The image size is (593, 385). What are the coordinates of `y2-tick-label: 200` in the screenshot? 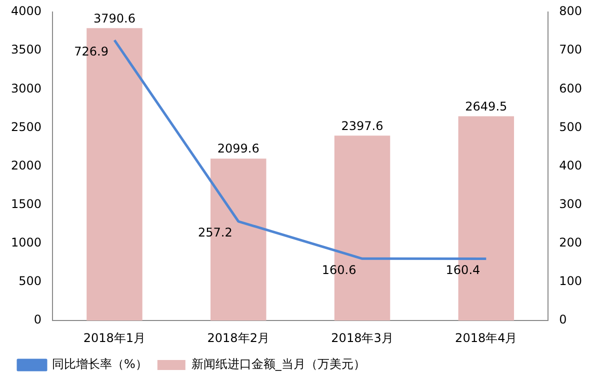 It's located at (570, 243).